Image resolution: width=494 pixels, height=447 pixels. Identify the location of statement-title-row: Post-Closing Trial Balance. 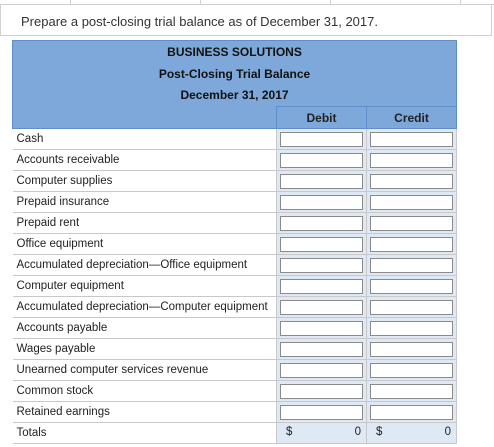
(234, 73).